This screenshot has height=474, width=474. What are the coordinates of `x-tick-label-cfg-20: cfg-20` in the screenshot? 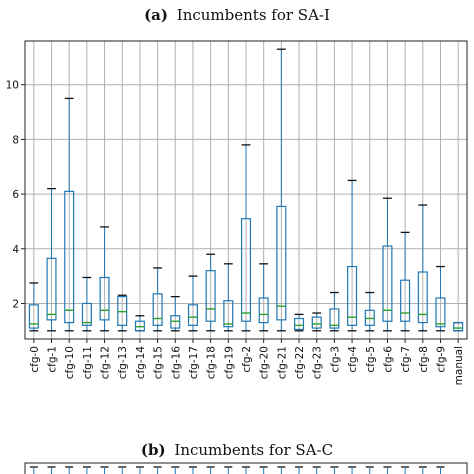 It's located at (265, 362).